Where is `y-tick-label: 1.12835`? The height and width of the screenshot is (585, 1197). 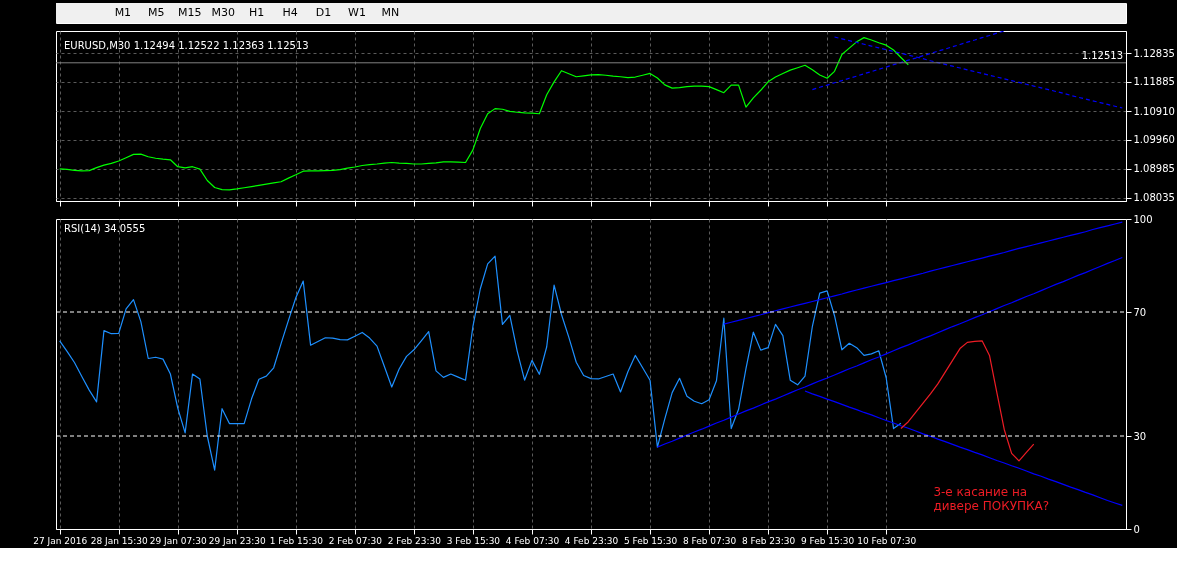 y-tick-label: 1.12835 is located at coordinates (1154, 53).